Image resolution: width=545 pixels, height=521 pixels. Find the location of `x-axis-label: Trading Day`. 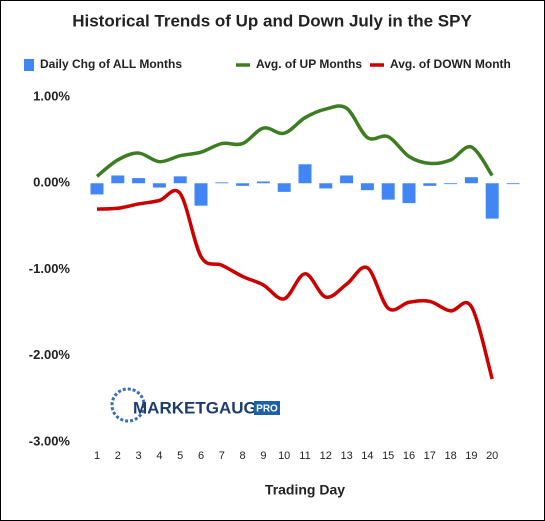

x-axis-label: Trading Day is located at coordinates (305, 490).